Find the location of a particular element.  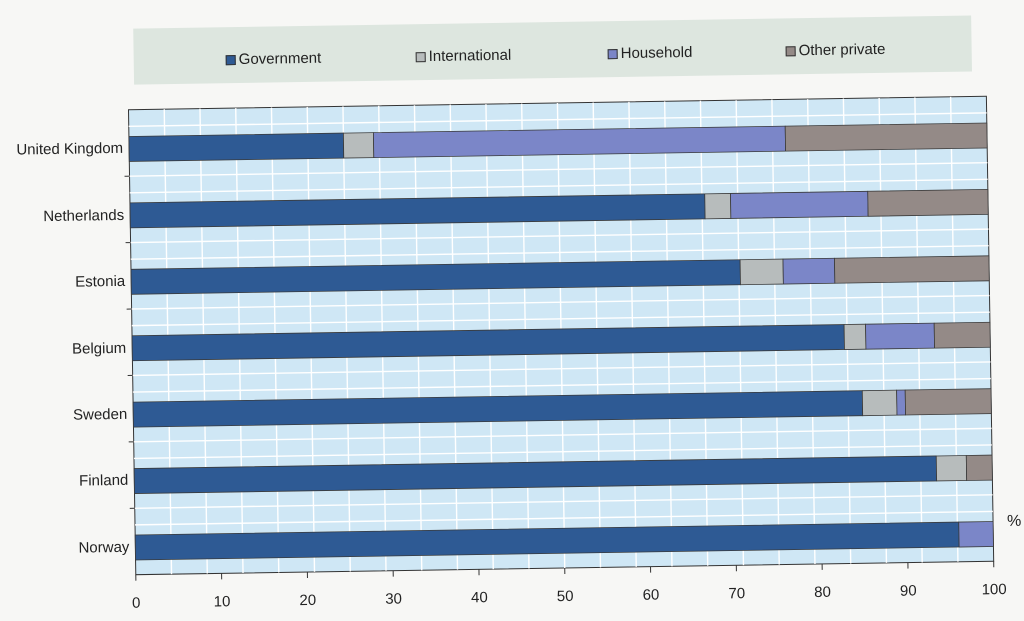

x-tick-label-90: 90 is located at coordinates (908, 591).